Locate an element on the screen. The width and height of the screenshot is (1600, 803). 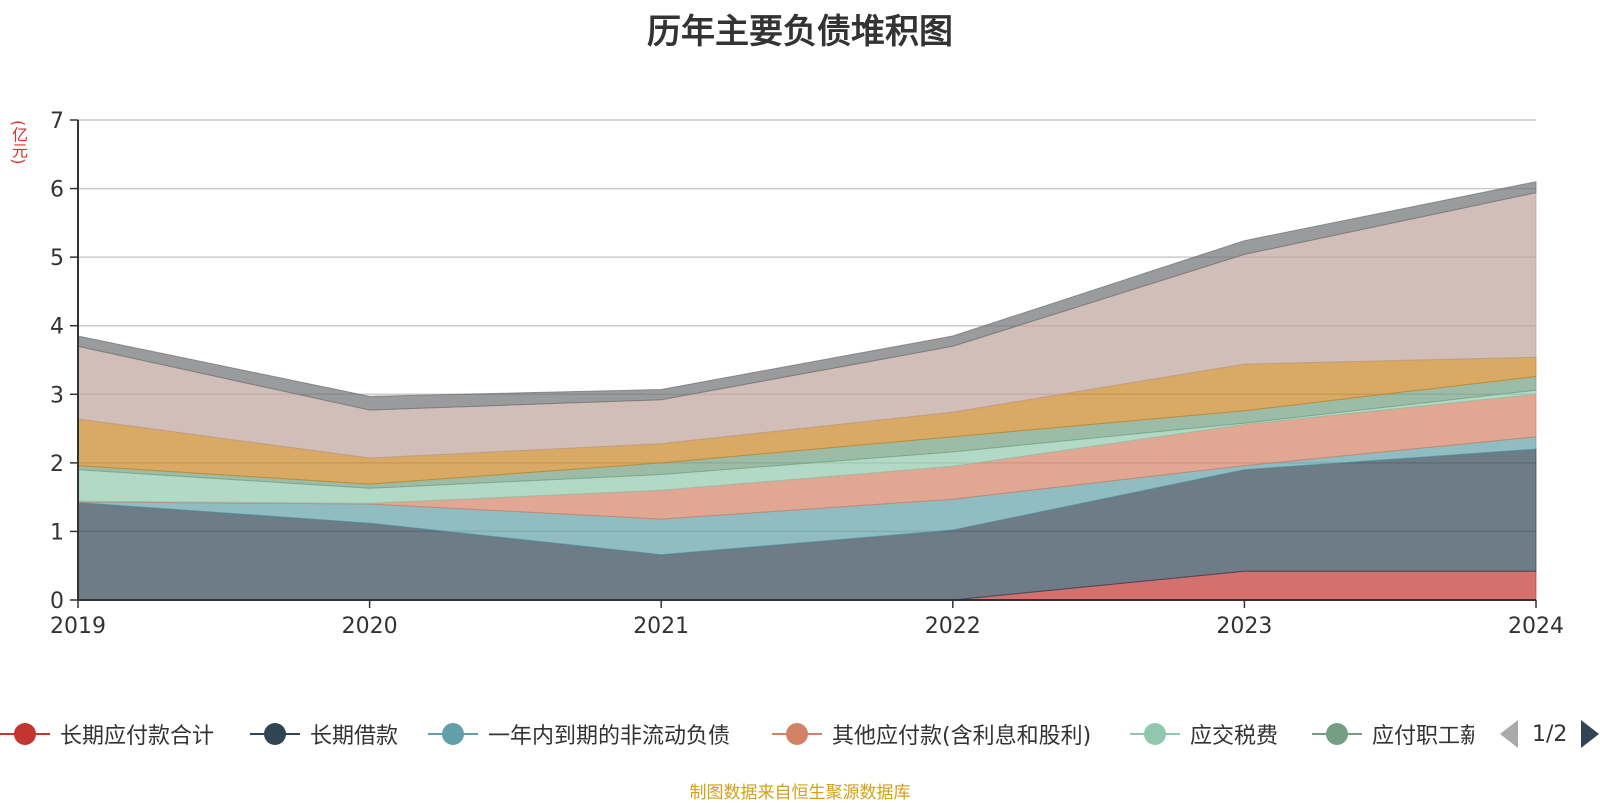
y-axis-unit-label: (亿元) is located at coordinates (18, 142).